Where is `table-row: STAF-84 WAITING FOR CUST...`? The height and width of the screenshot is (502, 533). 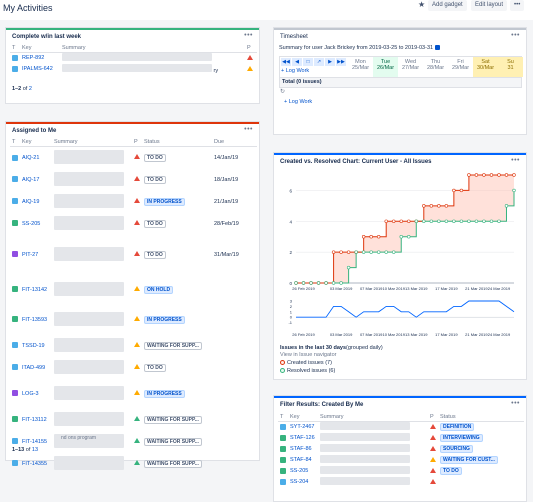
table-row: STAF-84 WAITING FOR CUST... is located at coordinates (401, 460).